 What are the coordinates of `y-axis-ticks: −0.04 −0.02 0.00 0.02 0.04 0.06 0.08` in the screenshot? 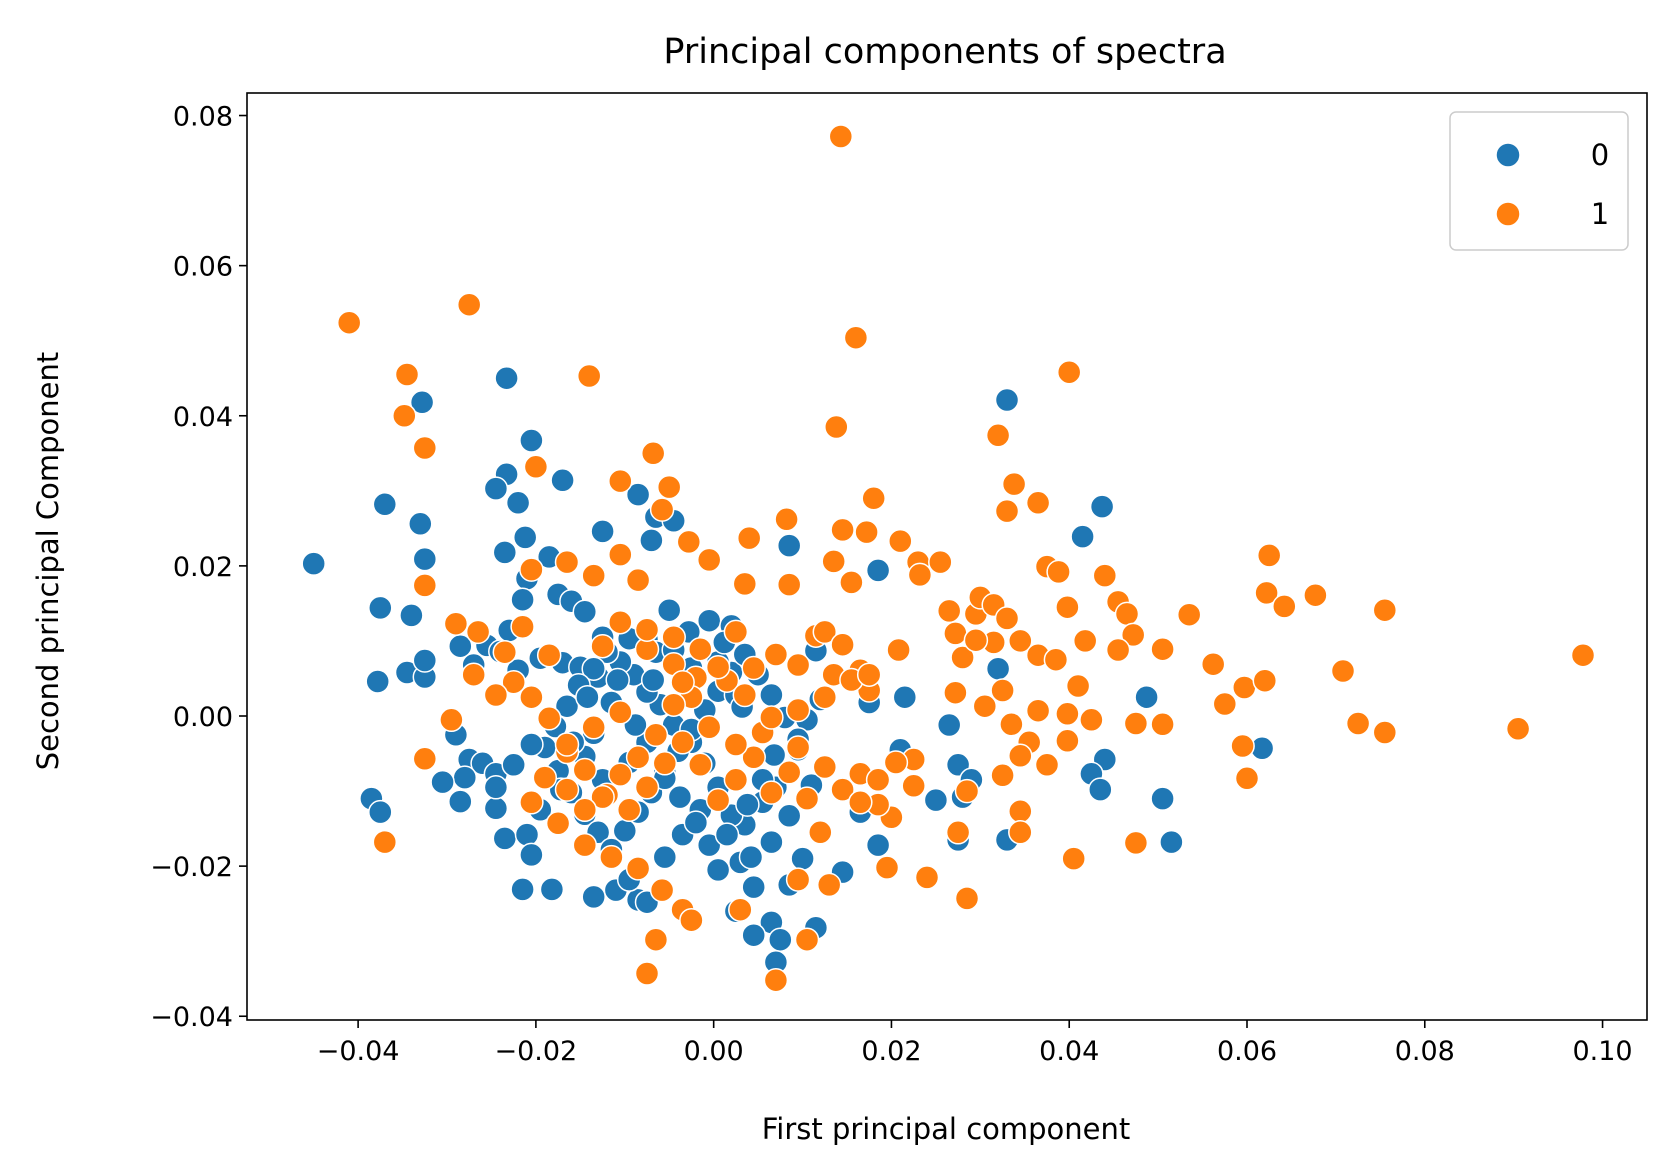 It's located at (198, 567).